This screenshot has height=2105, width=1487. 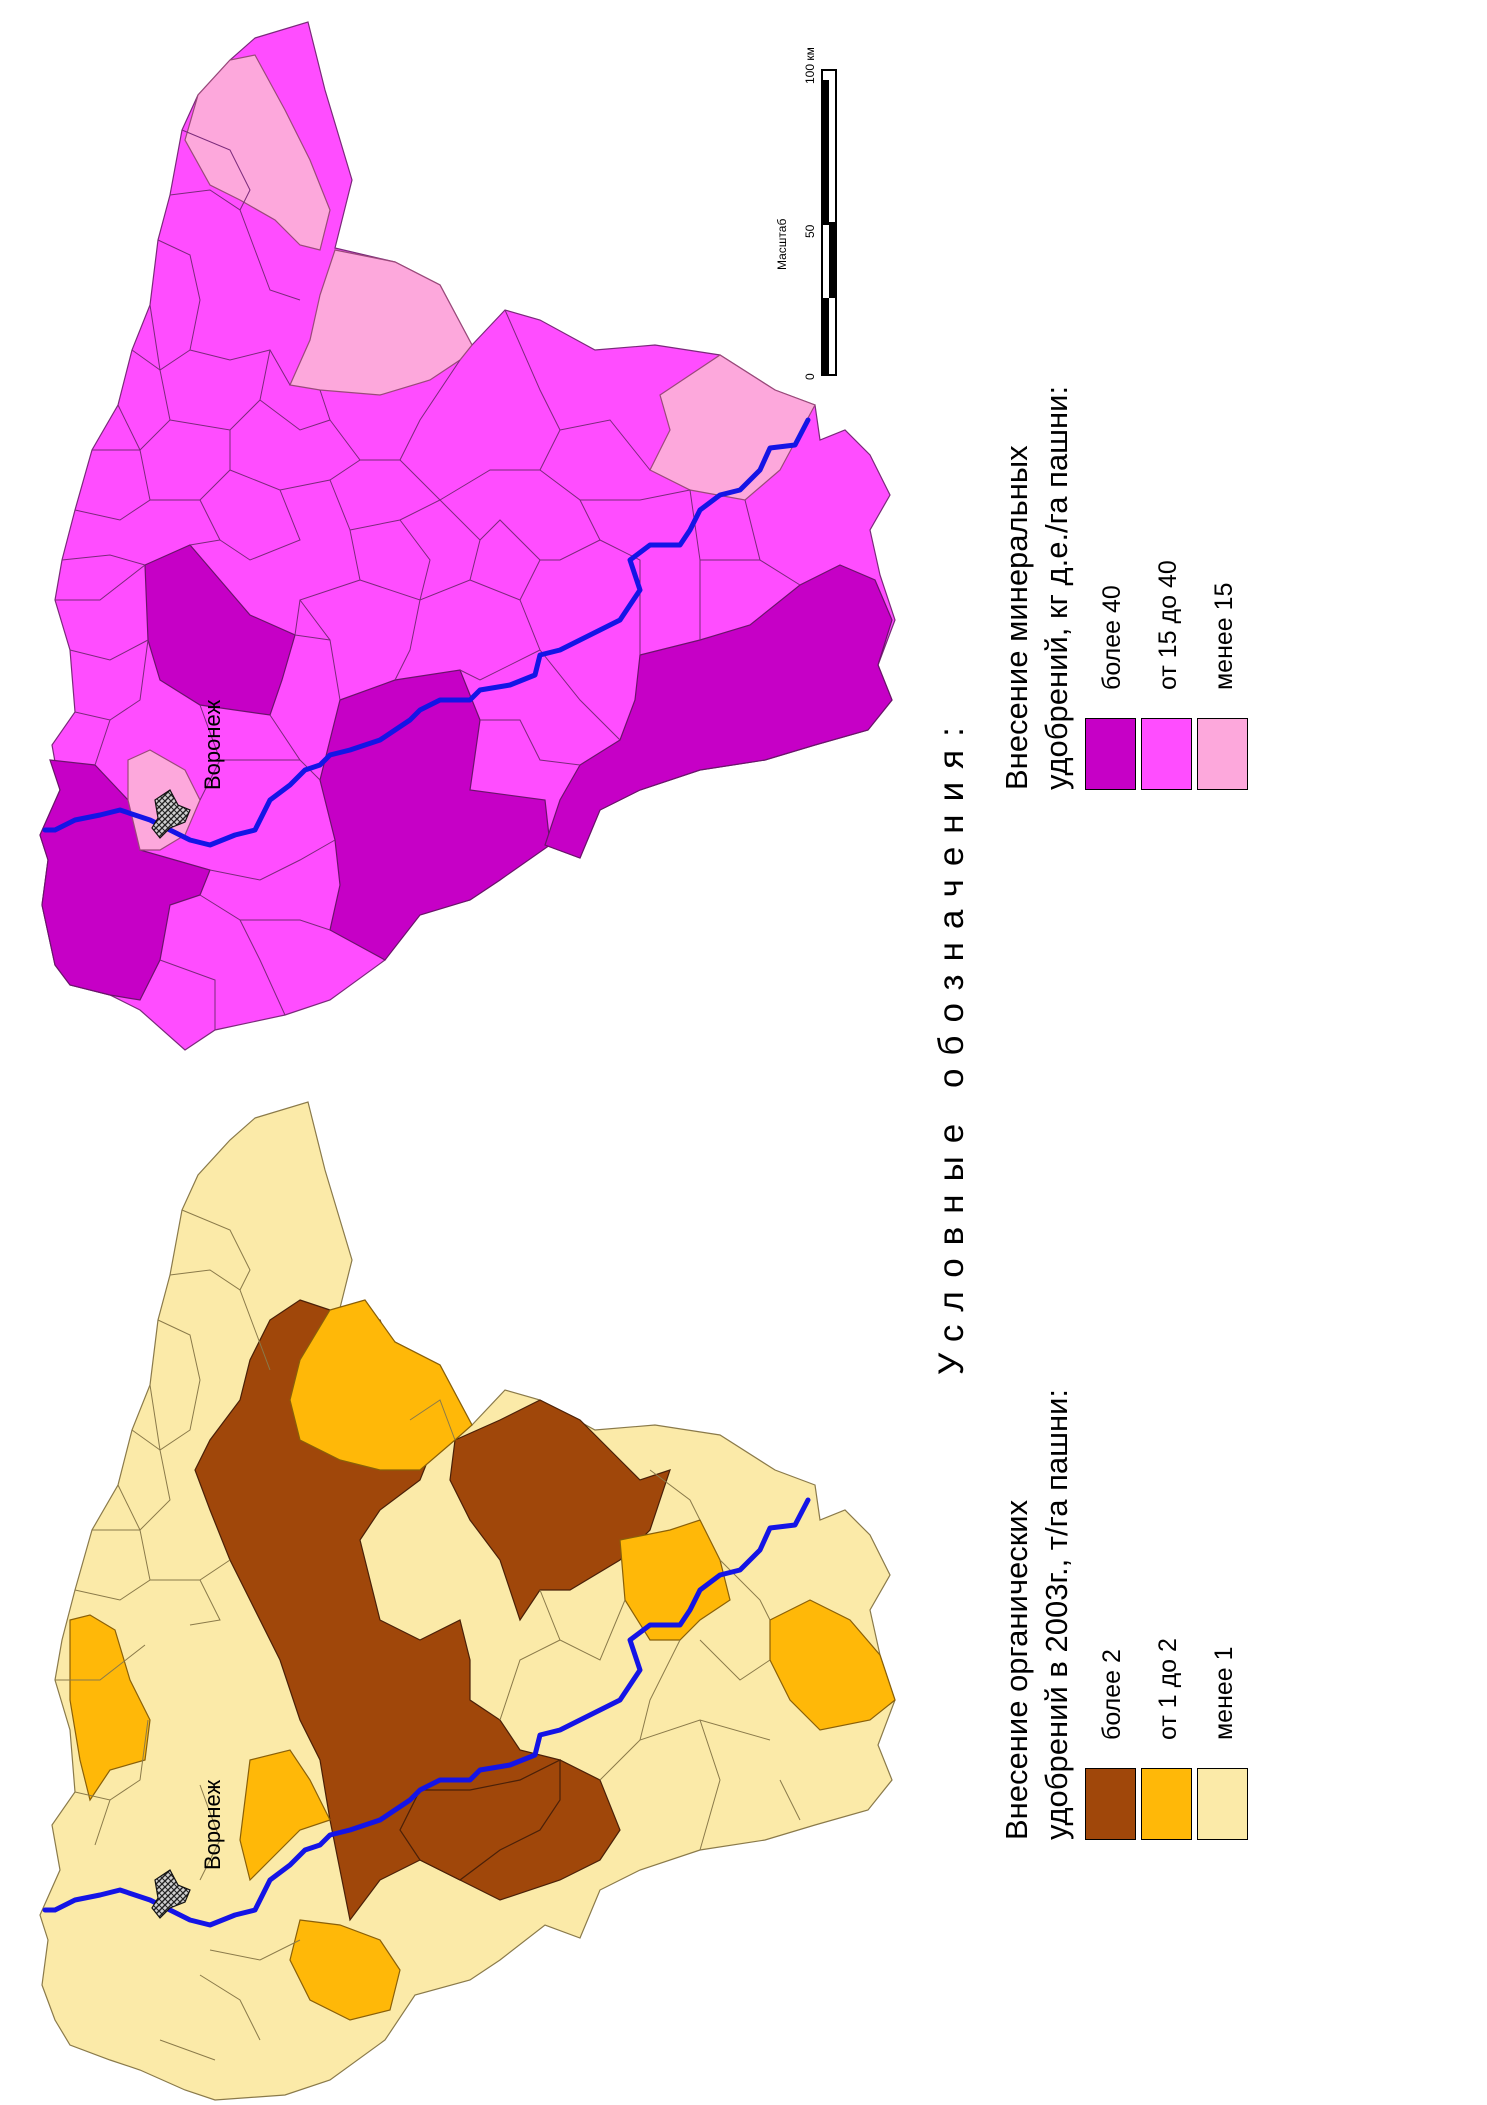 What do you see at coordinates (480, 1820) in the screenshot?
I see `organic-region-high-southeast` at bounding box center [480, 1820].